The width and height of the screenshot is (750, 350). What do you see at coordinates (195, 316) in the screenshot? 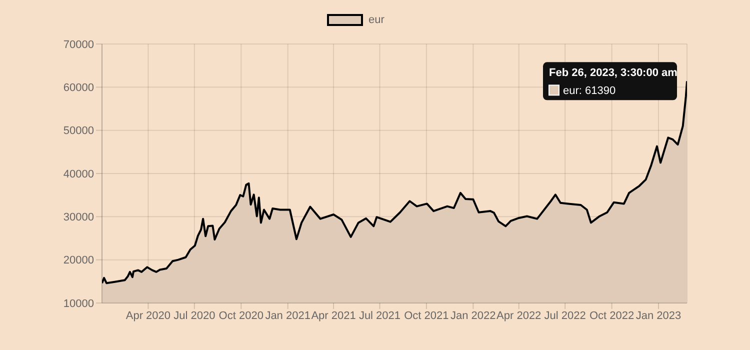
I see `x-tick-label: Jul 2020` at bounding box center [195, 316].